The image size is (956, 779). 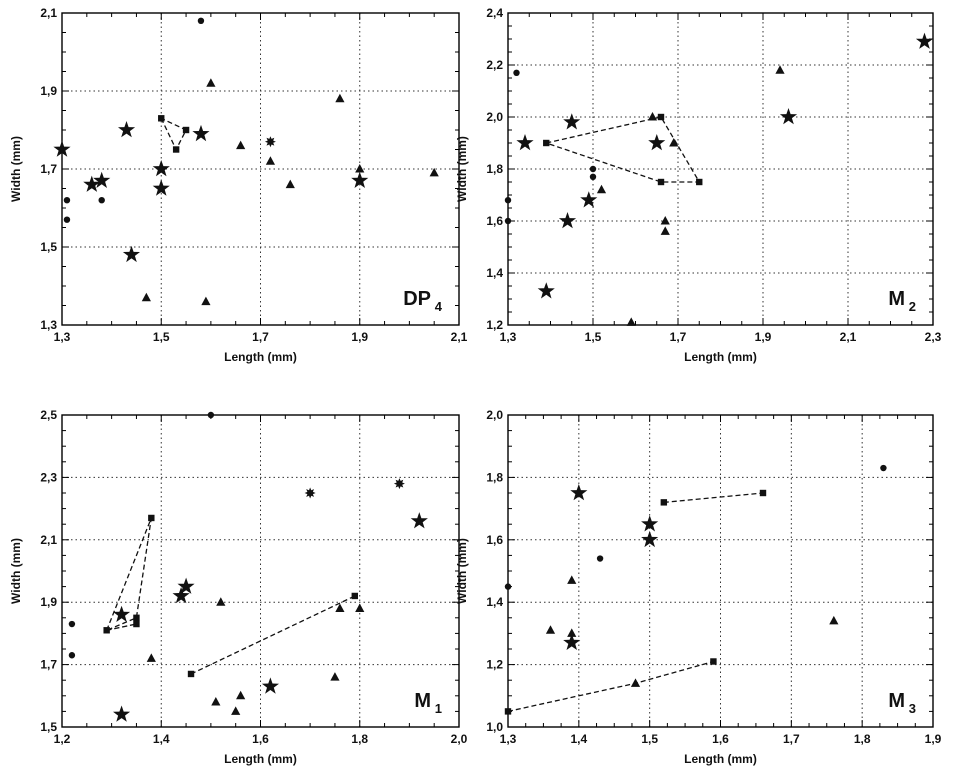 I want to click on y-tick-label: 2,2, so click(x=494, y=65).